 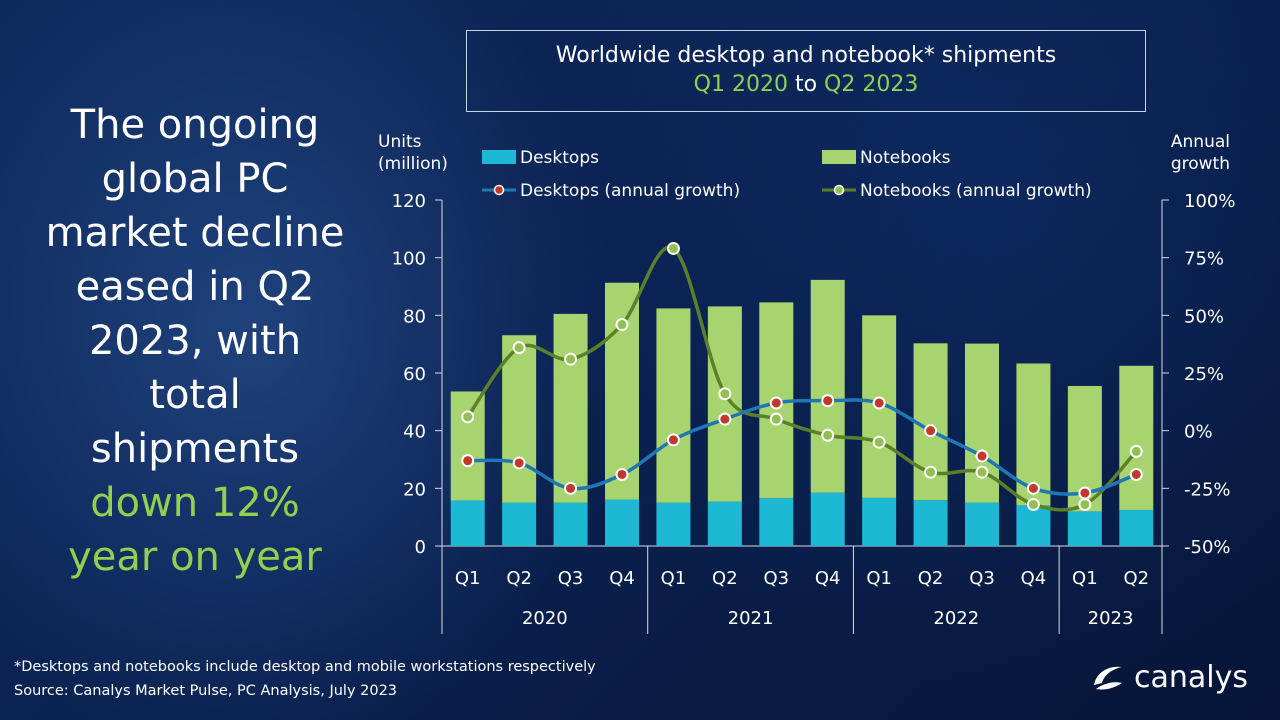 I want to click on headline-accent-line: year on year, so click(x=195, y=557).